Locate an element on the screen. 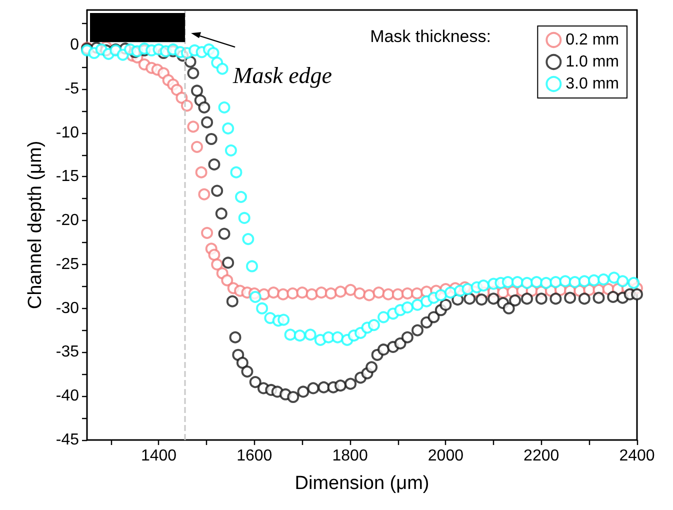 The width and height of the screenshot is (673, 510). legend-label: 3.0 mm is located at coordinates (592, 84).